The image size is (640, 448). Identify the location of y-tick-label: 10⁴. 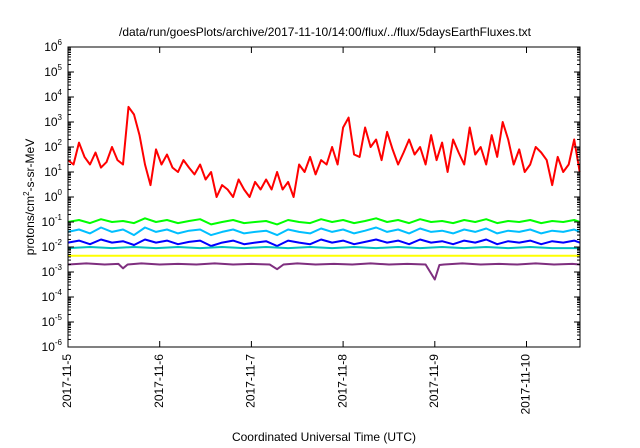
(53, 96).